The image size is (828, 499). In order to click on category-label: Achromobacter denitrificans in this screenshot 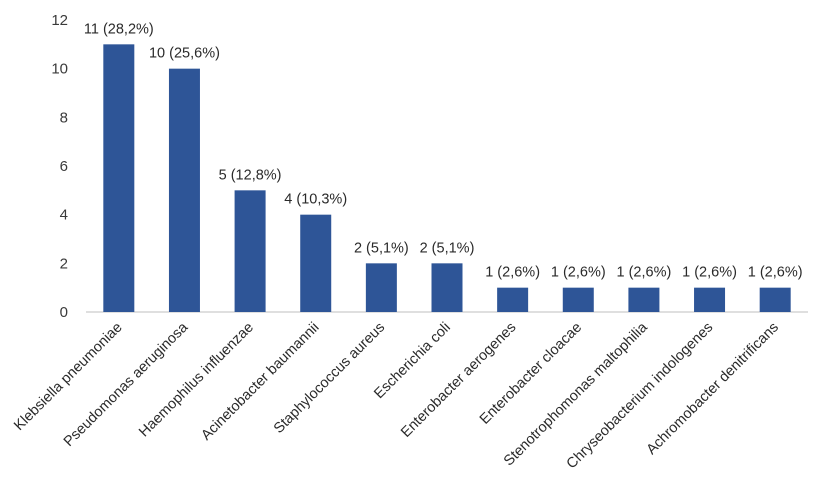, I will do `click(713, 389)`.